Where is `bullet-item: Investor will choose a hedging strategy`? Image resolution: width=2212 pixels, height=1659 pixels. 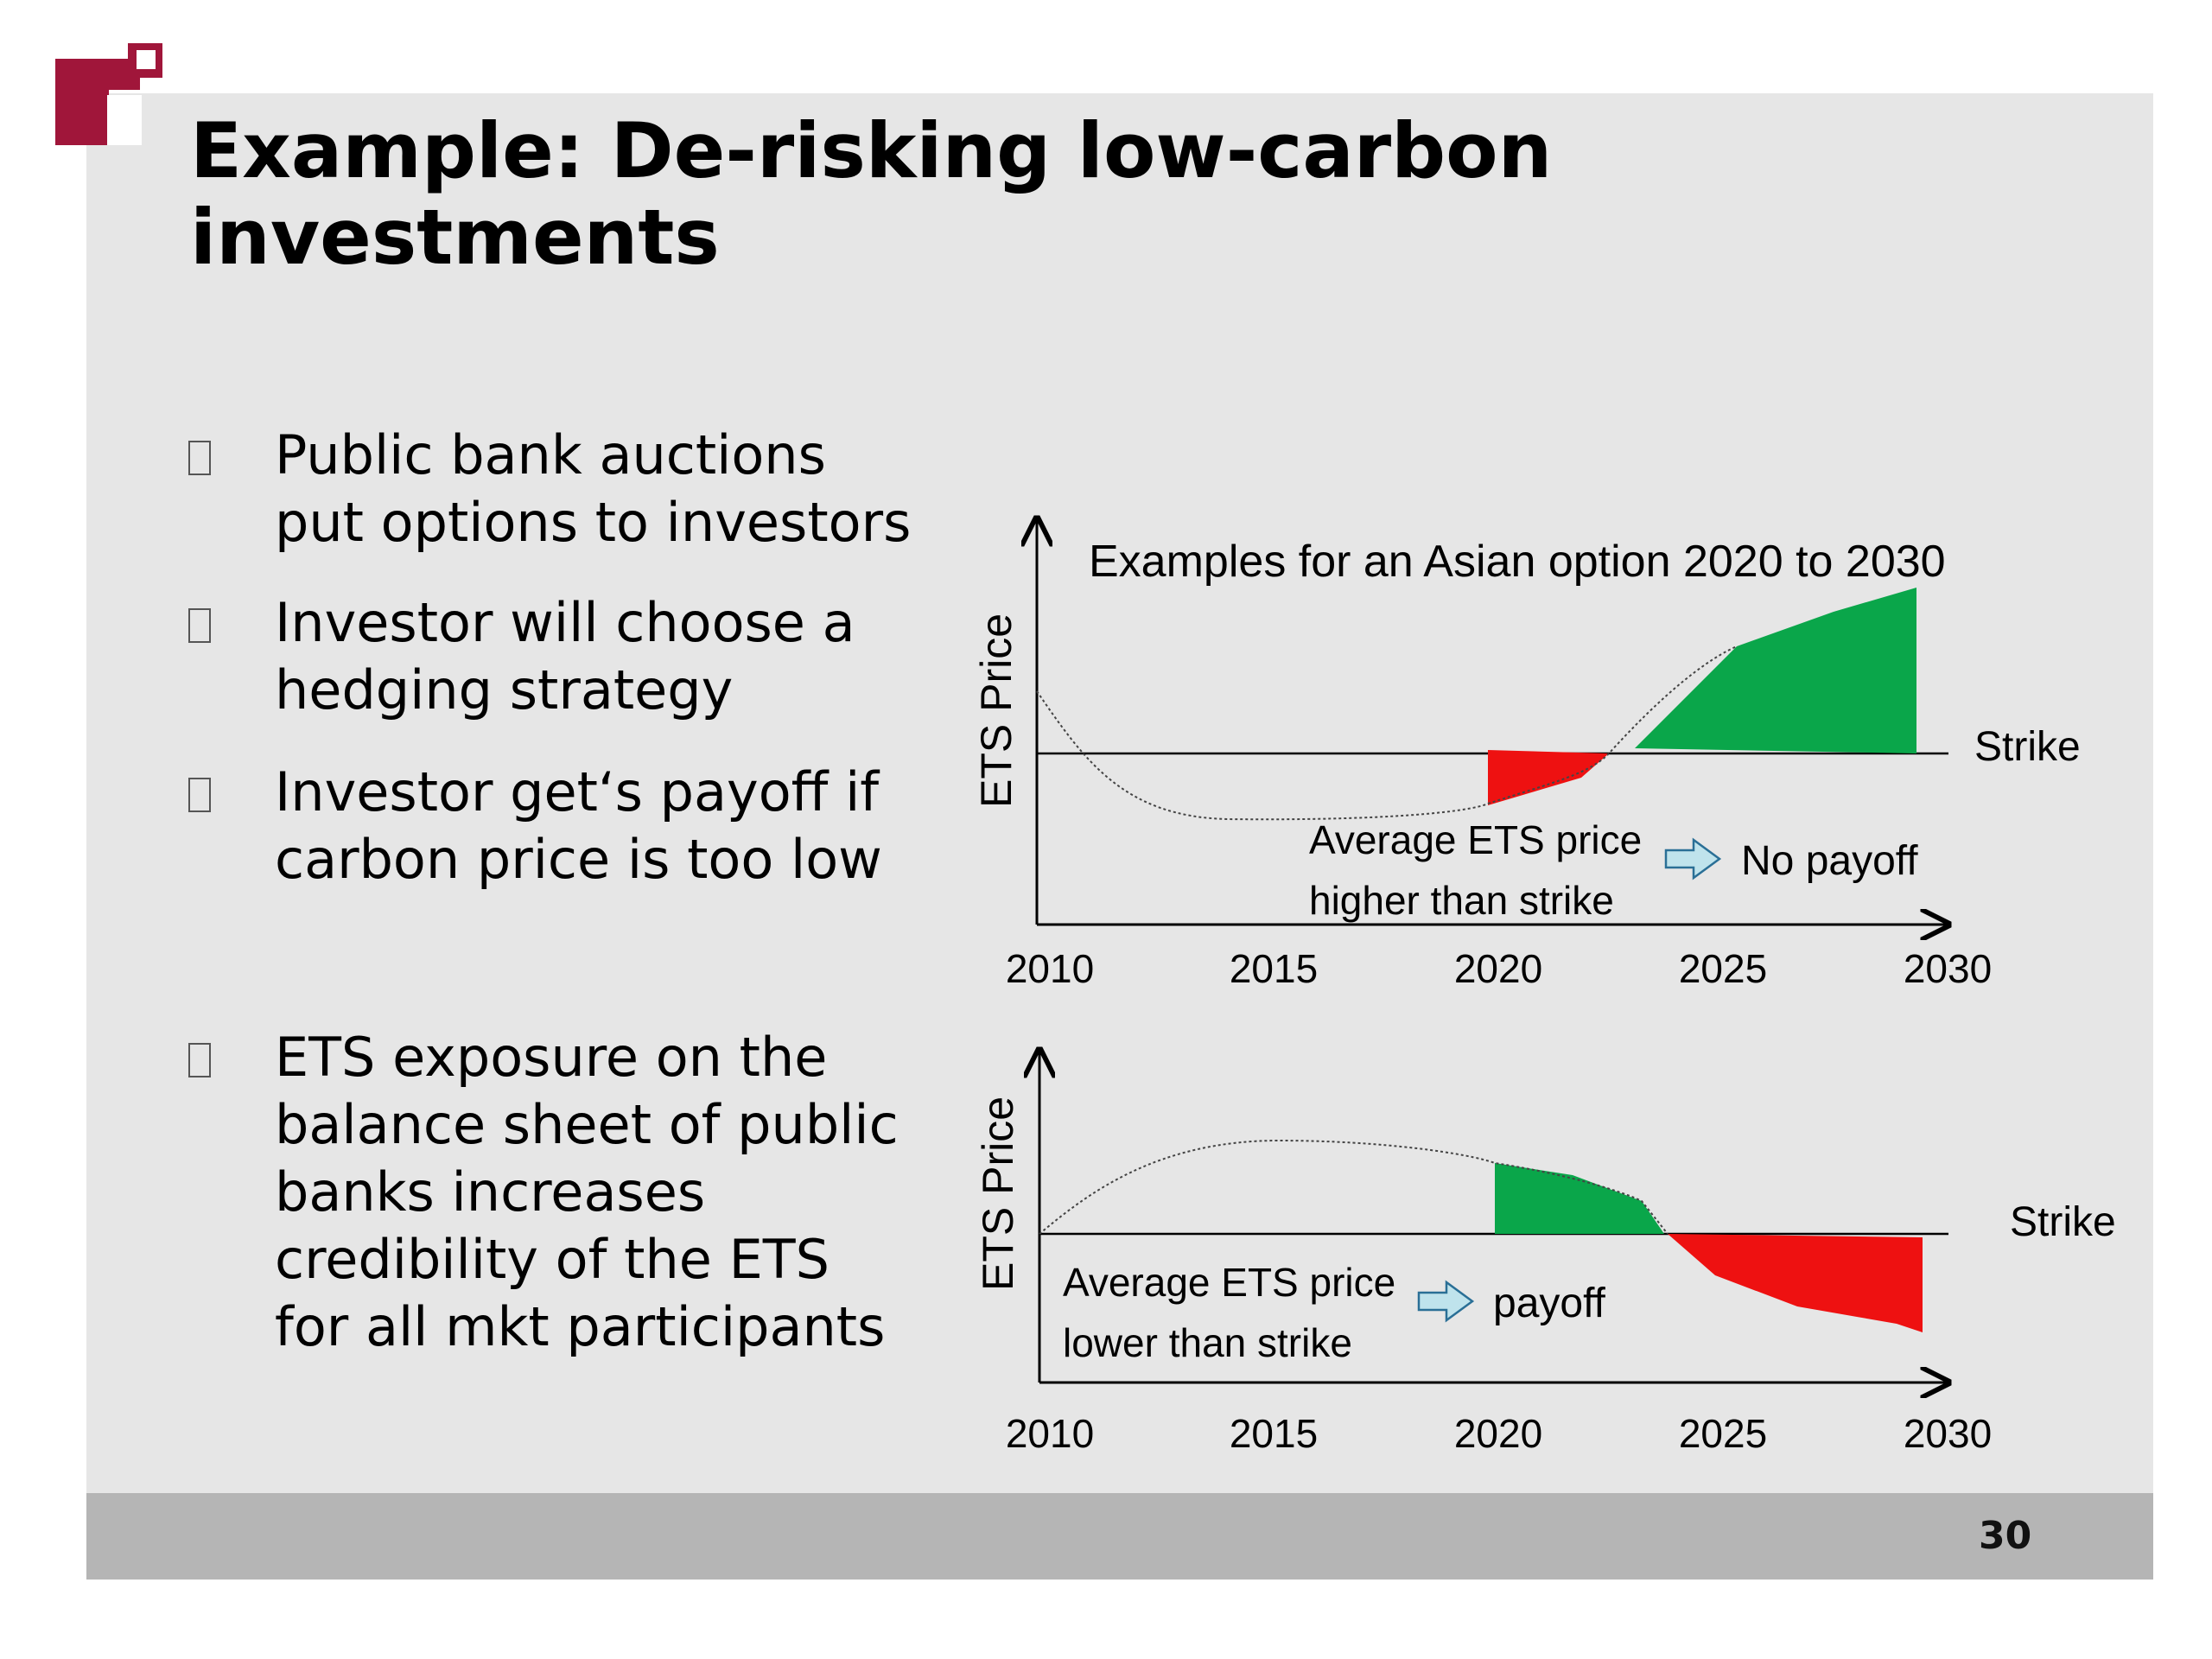 bullet-item: Investor will choose a hedging strategy is located at coordinates (570, 658).